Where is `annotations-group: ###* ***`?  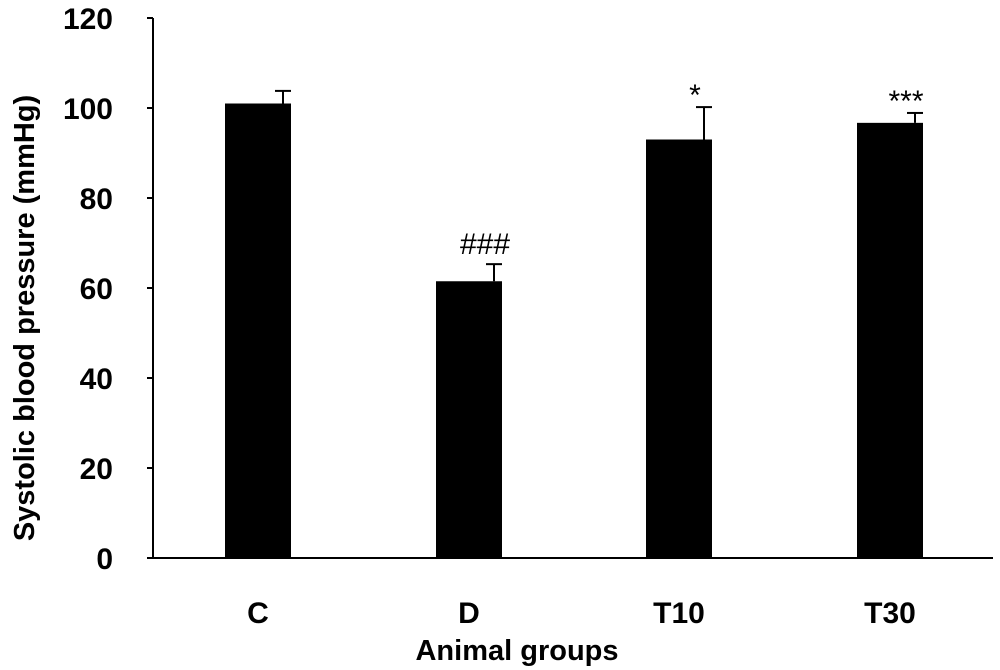 annotations-group: ###* *** is located at coordinates (692, 170).